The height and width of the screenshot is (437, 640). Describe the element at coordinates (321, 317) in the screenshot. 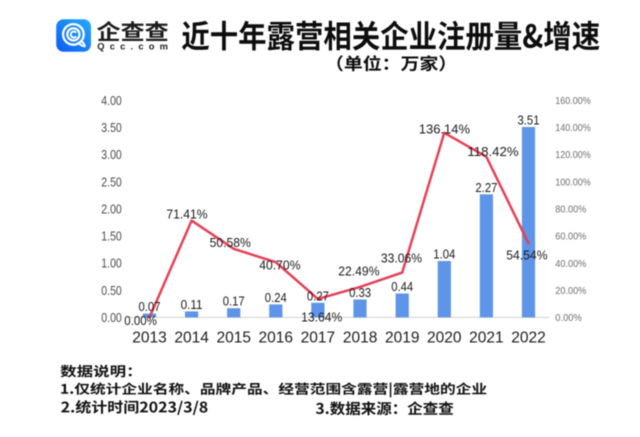

I see `svg-text: 13.64%` at that location.